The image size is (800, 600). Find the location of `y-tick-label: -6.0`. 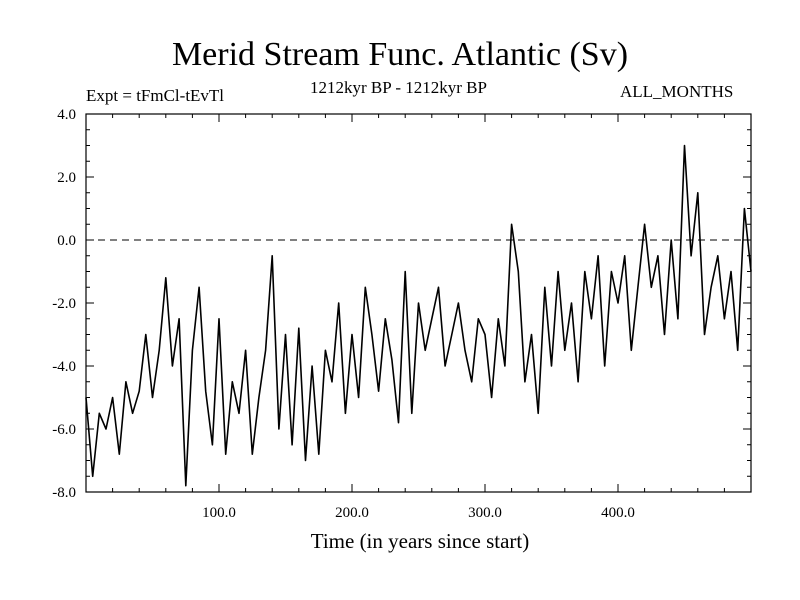

y-tick-label: -6.0 is located at coordinates (64, 430).